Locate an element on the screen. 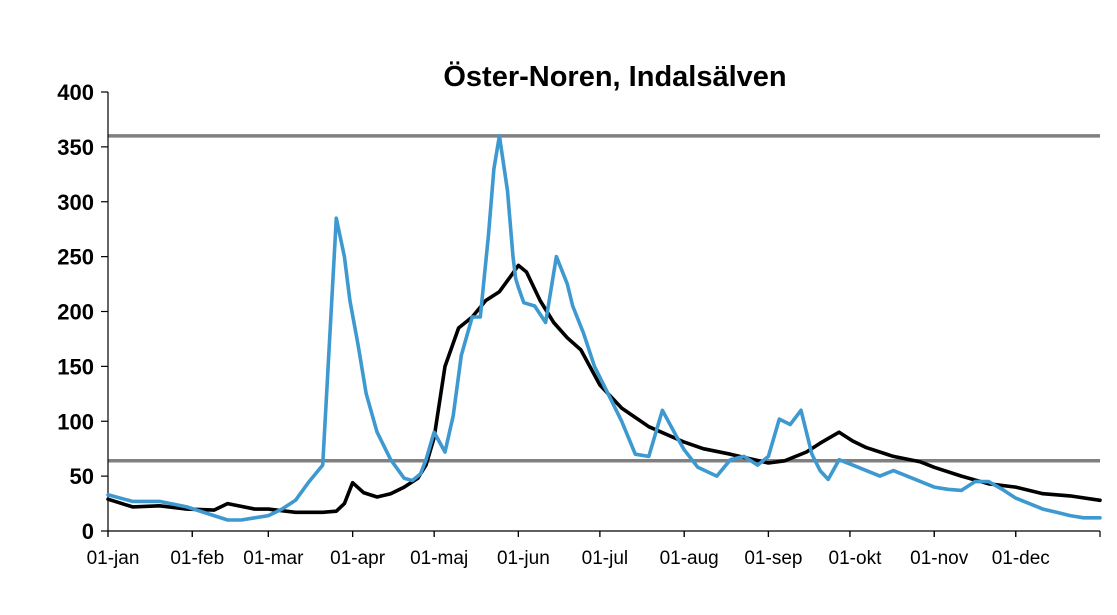  y-tick-label: 0 is located at coordinates (88, 531).